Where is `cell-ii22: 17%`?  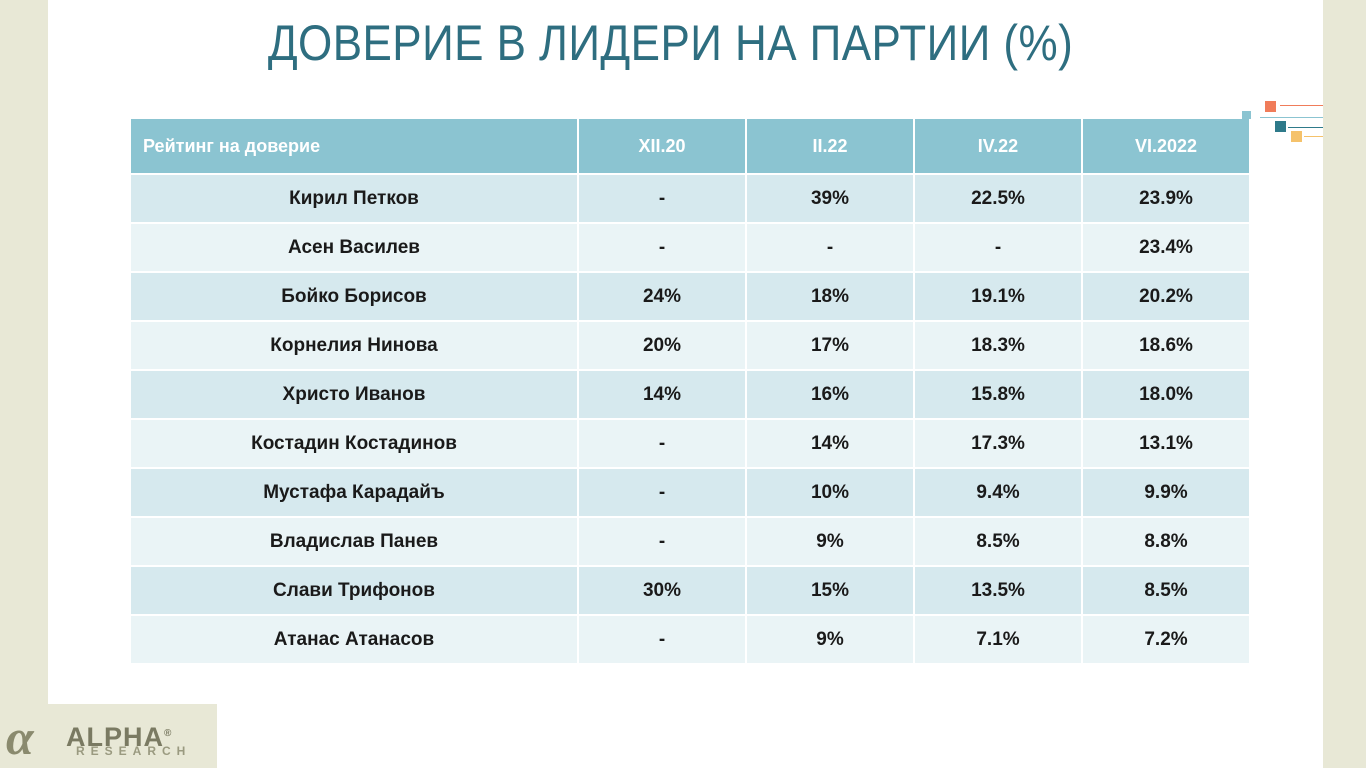 cell-ii22: 17% is located at coordinates (830, 346).